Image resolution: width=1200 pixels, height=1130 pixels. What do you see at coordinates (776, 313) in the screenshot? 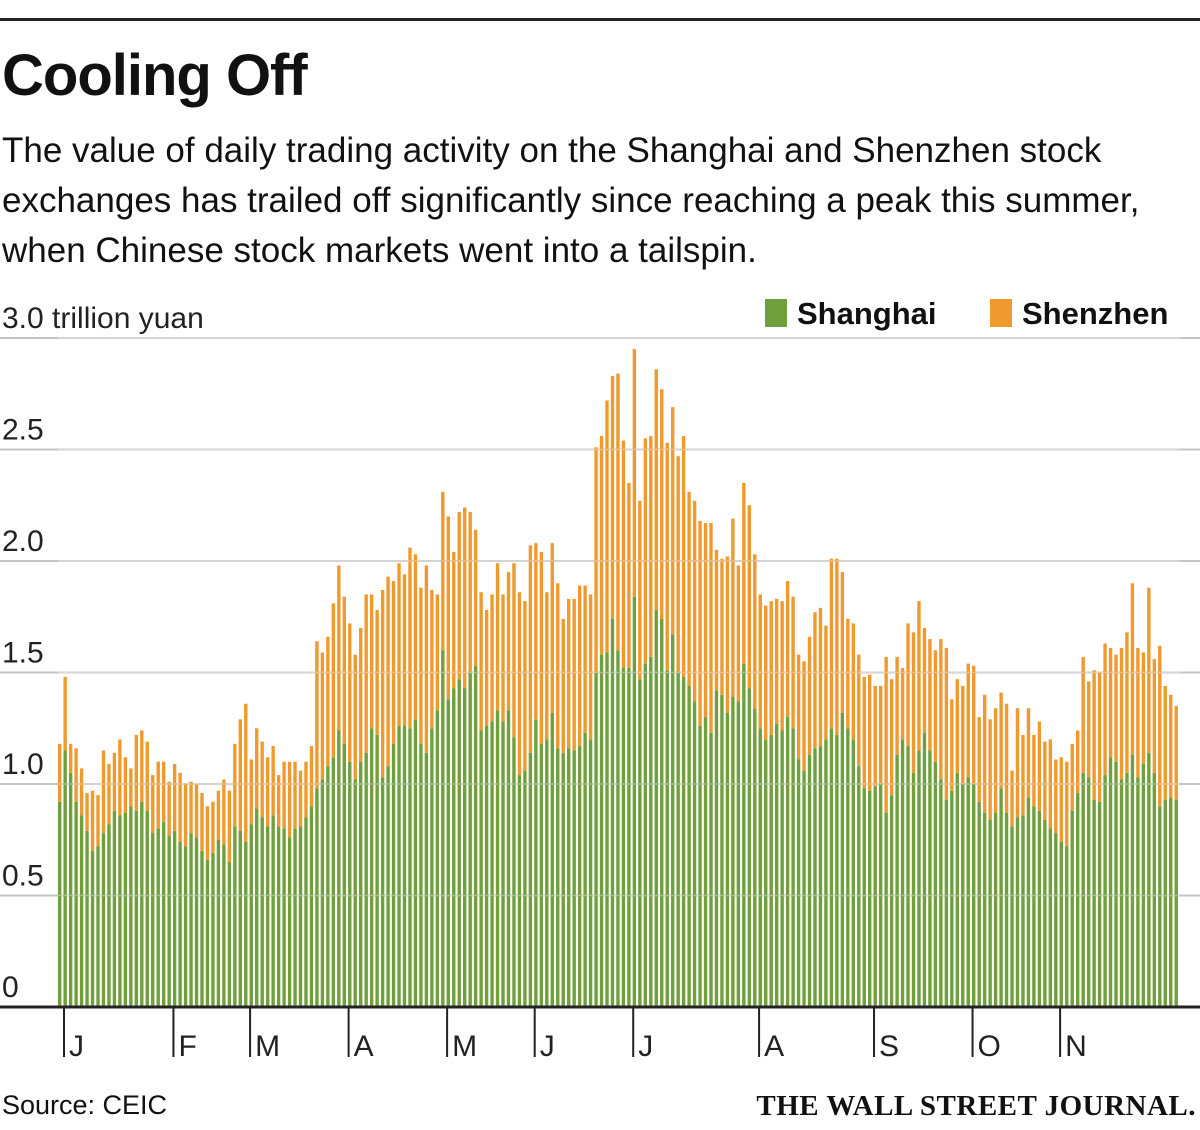
I see `legend-swatch-shanghai` at bounding box center [776, 313].